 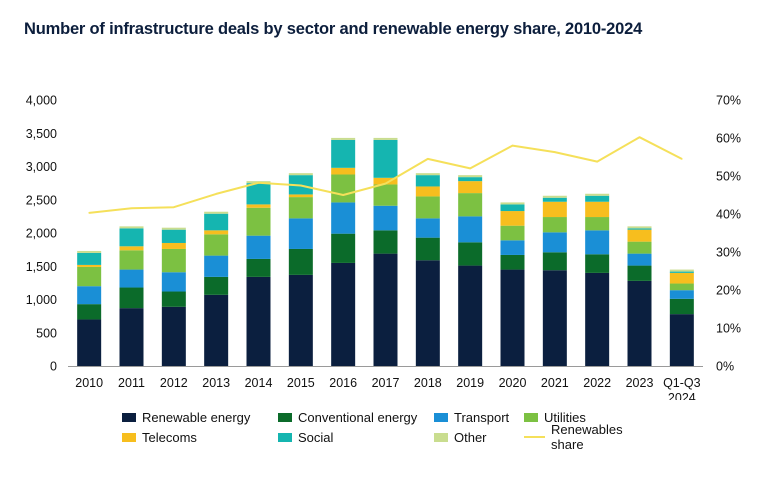 I want to click on x-tick-label: 2017, so click(x=386, y=383).